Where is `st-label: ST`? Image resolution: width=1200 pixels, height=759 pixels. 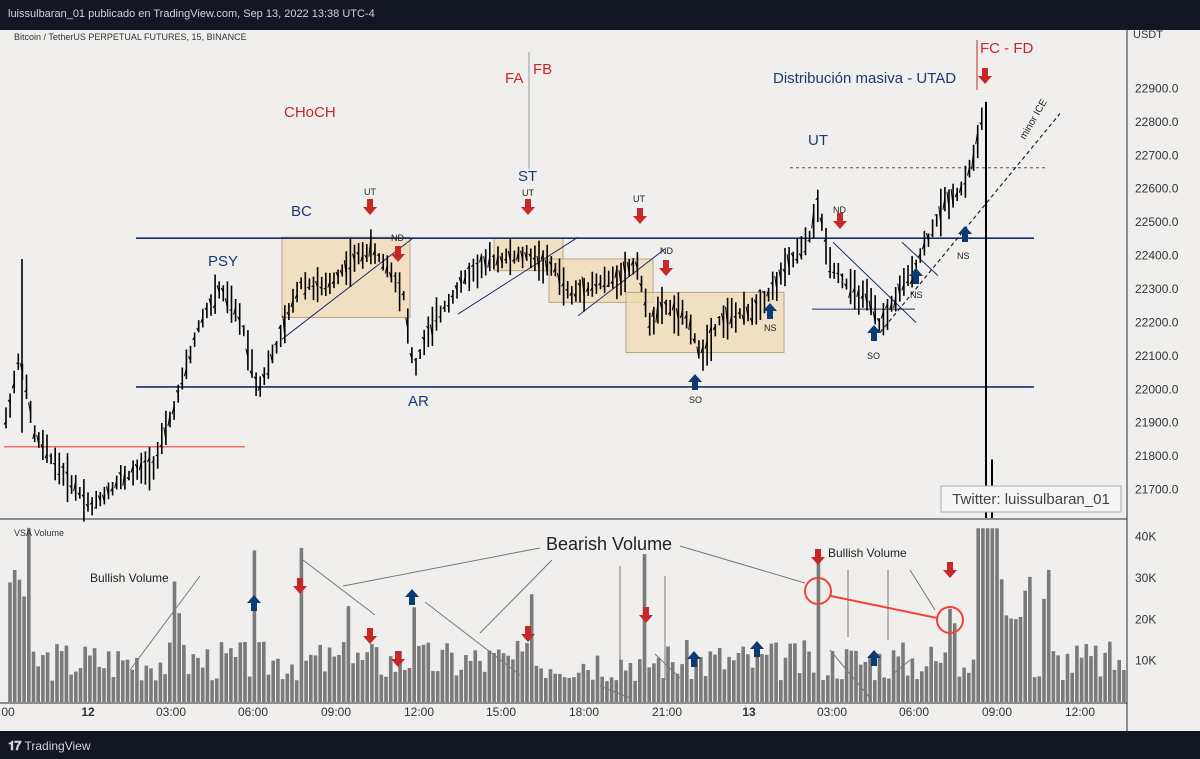
st-label: ST is located at coordinates (527, 176).